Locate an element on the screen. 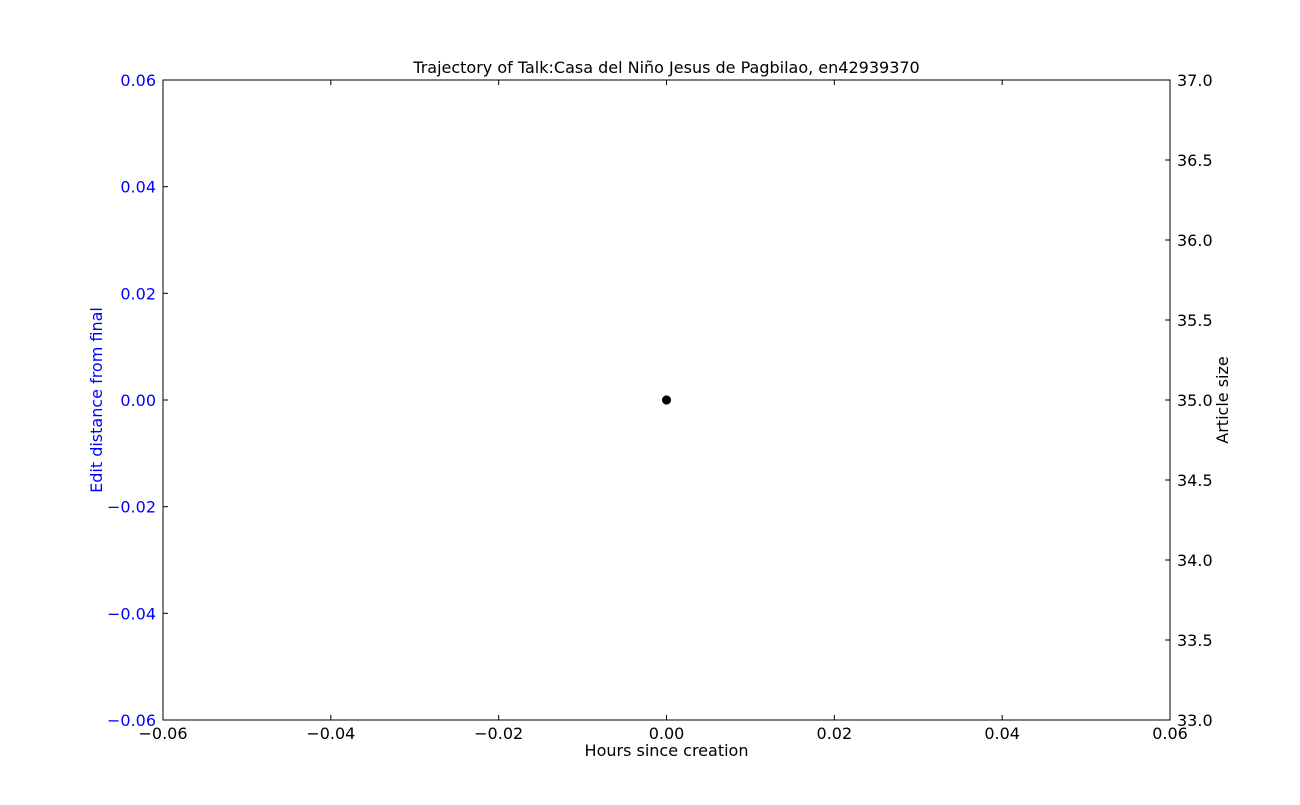 The height and width of the screenshot is (805, 1300). y-axis-label-right: Article size is located at coordinates (1222, 399).